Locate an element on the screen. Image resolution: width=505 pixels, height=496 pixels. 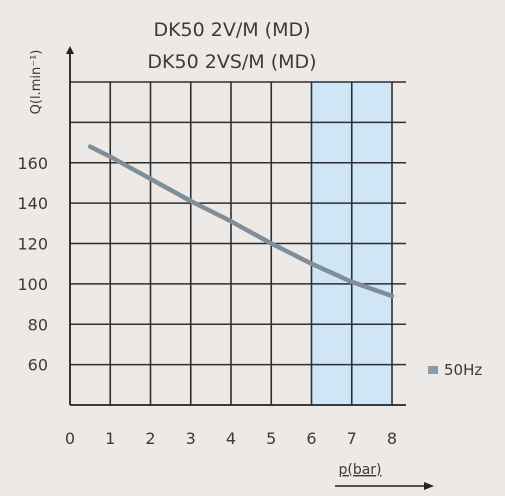
y-tick-label-100: 100 is located at coordinates (32, 284).